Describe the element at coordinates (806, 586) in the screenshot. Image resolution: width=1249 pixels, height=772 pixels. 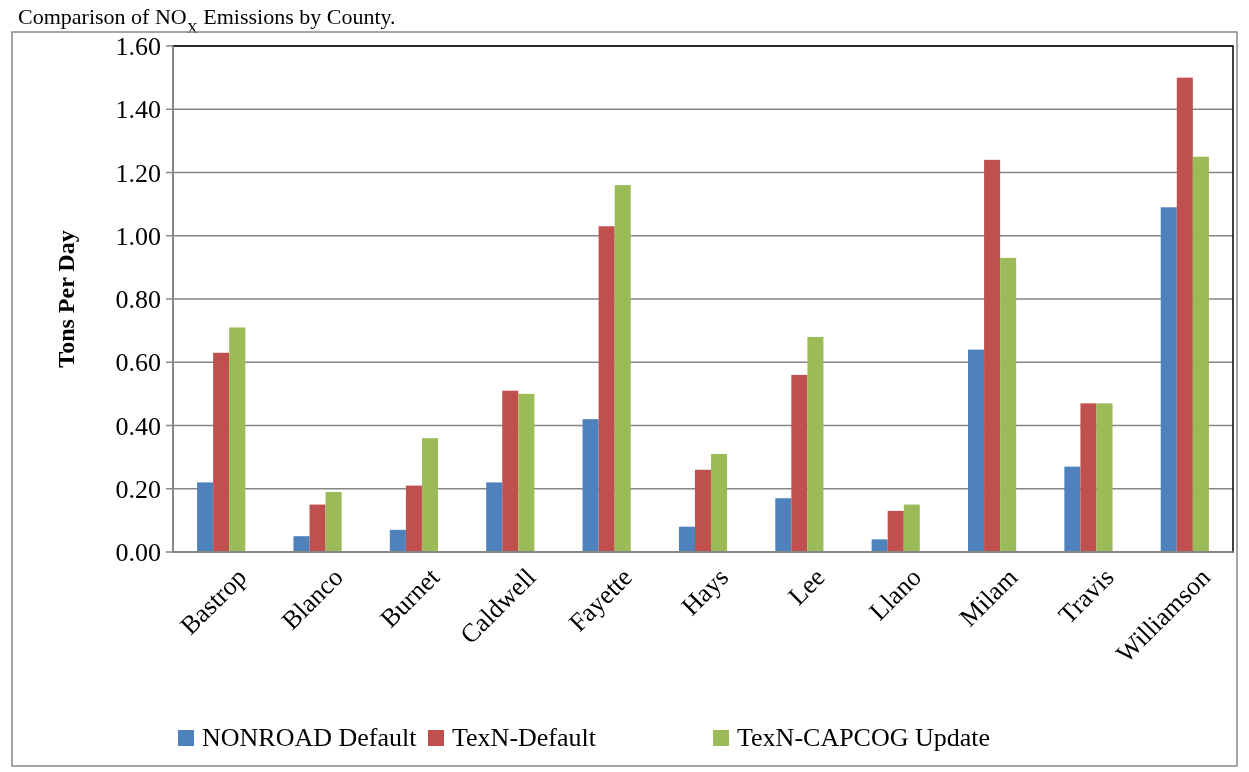
I see `x-tick-label: Lee` at that location.